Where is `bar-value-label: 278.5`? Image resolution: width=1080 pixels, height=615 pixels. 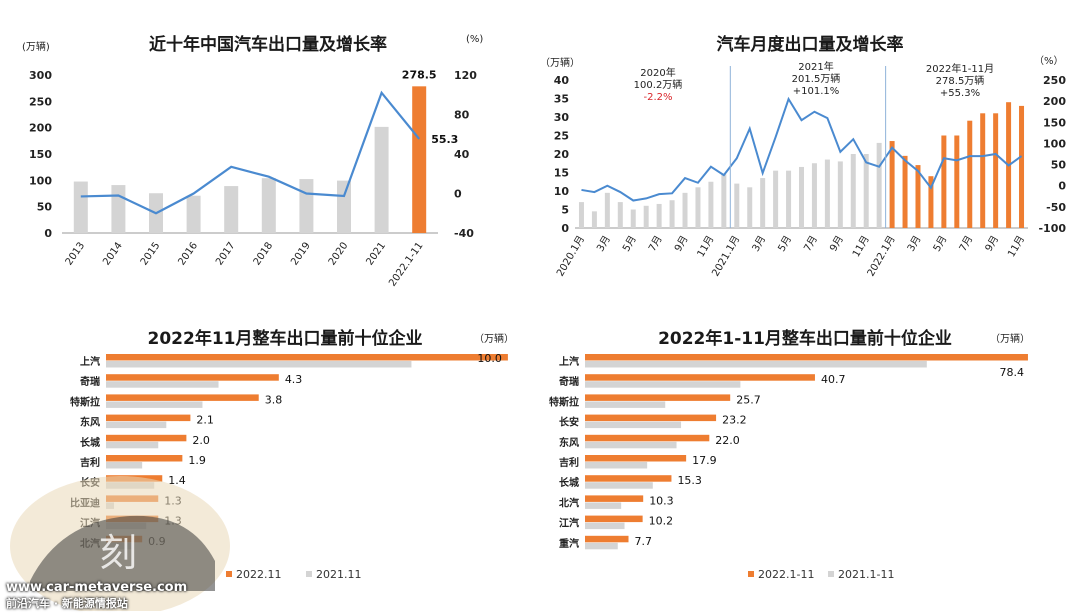 bar-value-label: 278.5 is located at coordinates (419, 74).